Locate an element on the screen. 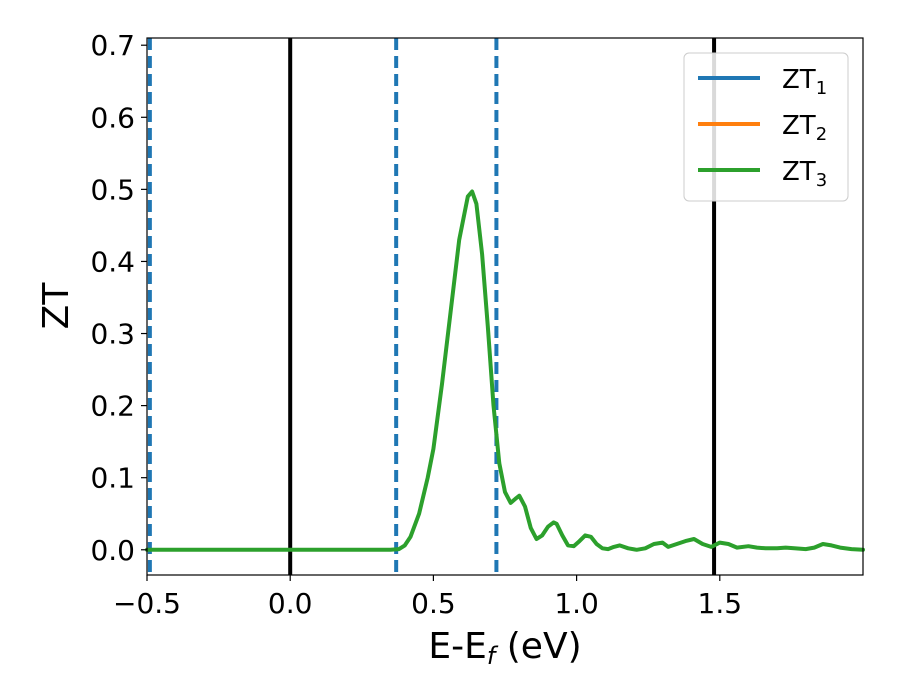 This screenshot has width=900, height=700. legend-label-3: ZT3 is located at coordinates (804, 174).